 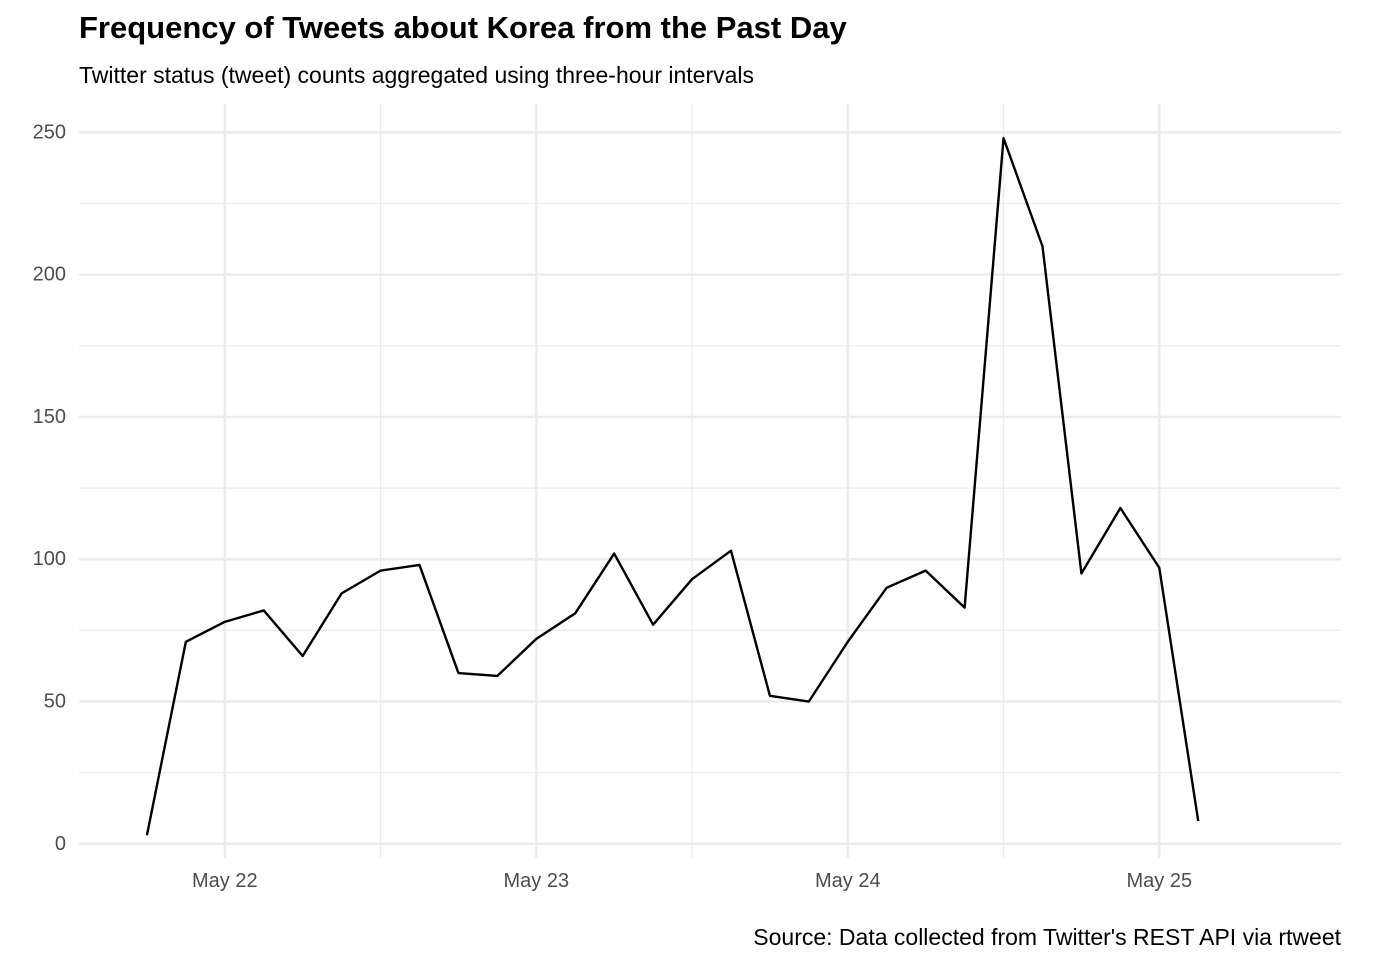 I want to click on y-tick-label: 100, so click(x=49, y=559).